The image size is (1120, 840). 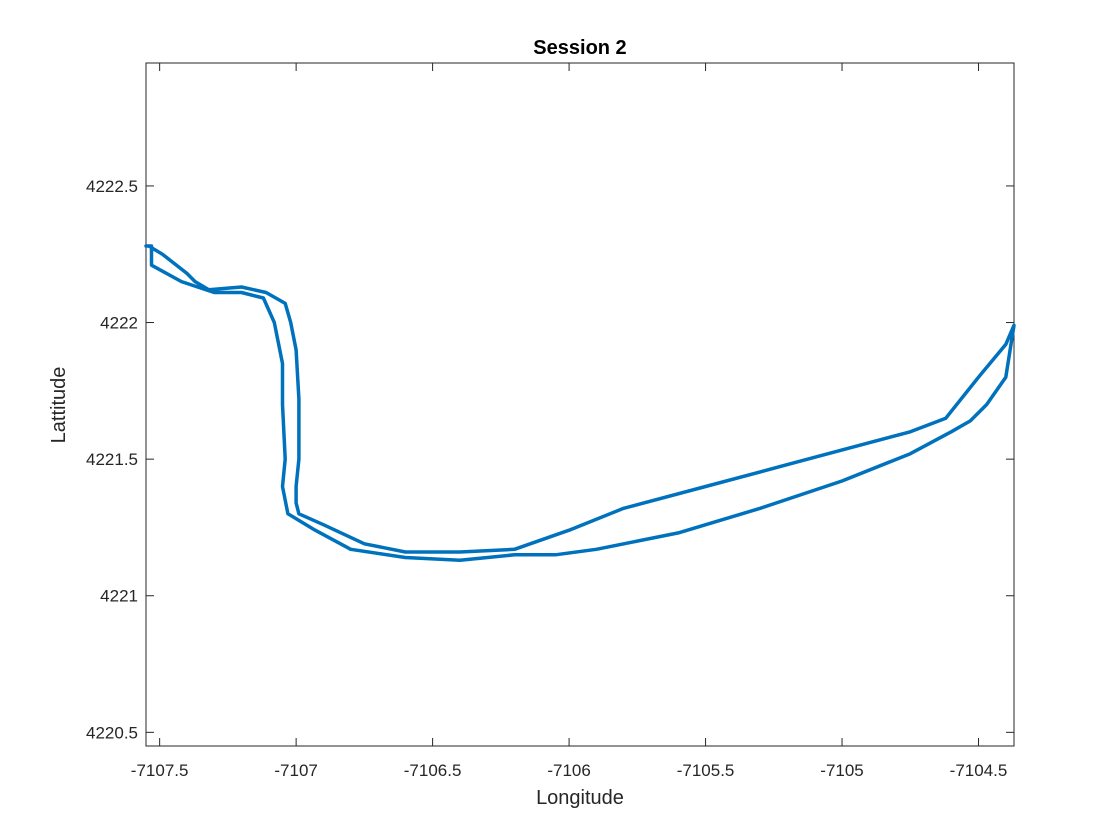 I want to click on chart-title: Session 2, so click(x=579, y=48).